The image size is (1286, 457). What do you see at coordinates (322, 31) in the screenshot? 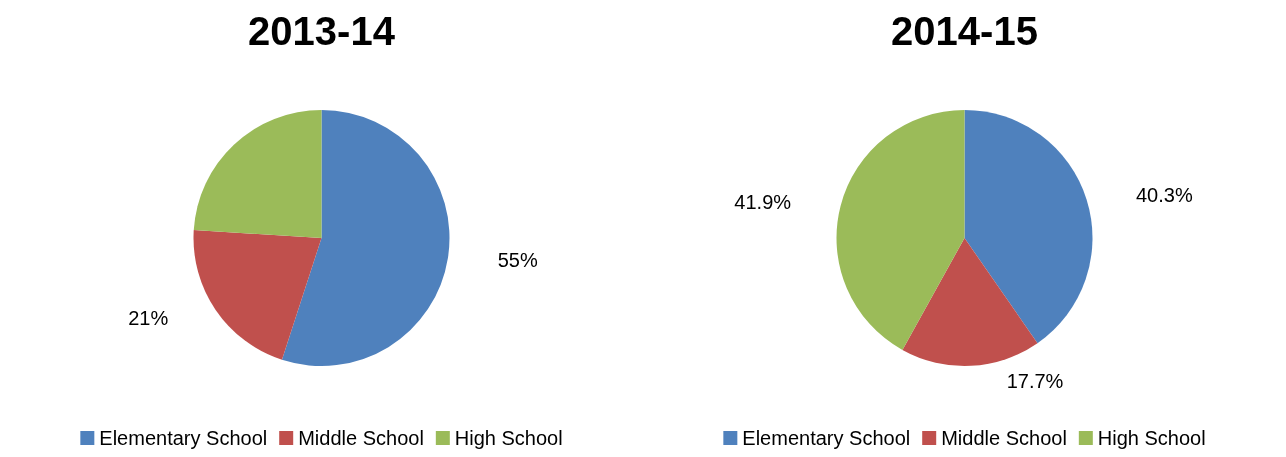
I see `chart-title: 2013-14` at bounding box center [322, 31].